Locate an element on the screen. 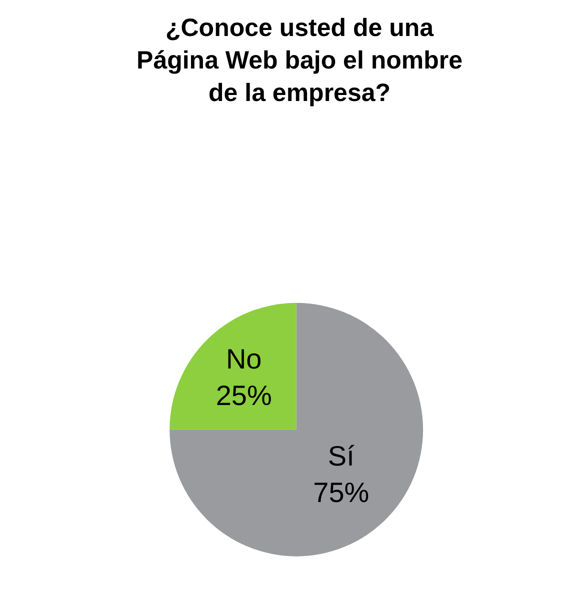  slice-label: Sí is located at coordinates (341, 456).